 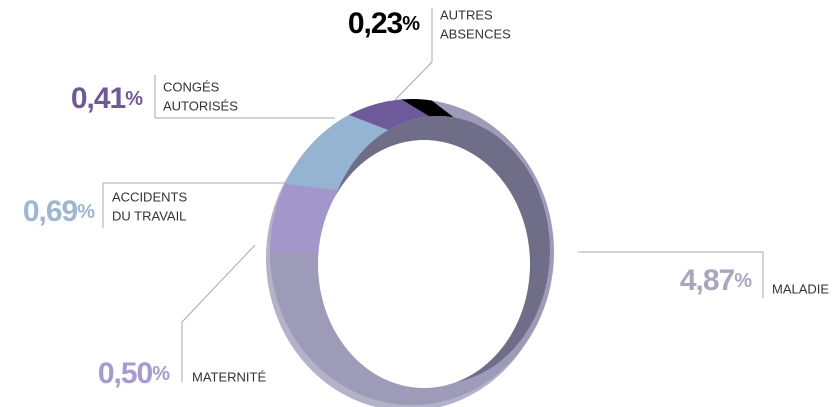 What do you see at coordinates (191, 86) in the screenshot?
I see `category-label: CONGÉS` at bounding box center [191, 86].